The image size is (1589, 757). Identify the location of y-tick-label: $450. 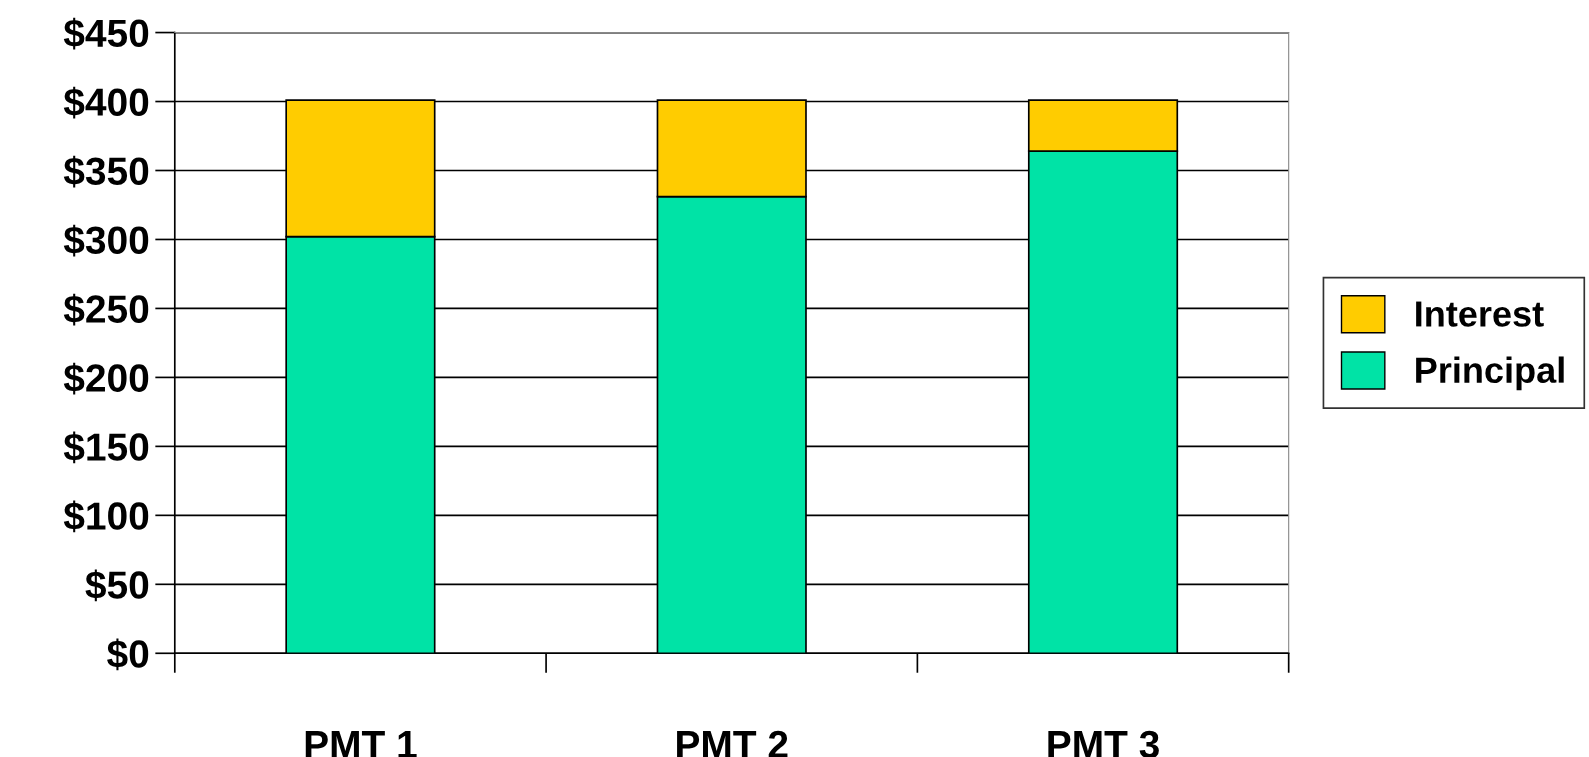
(106, 33).